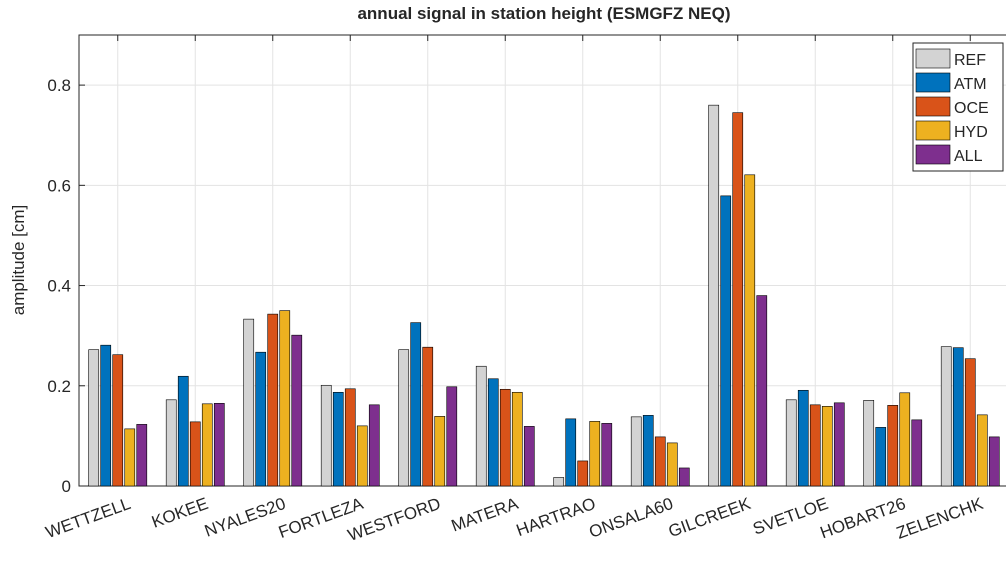  Describe the element at coordinates (940, 518) in the screenshot. I see `x-tick-label: ZELENCHK` at that location.